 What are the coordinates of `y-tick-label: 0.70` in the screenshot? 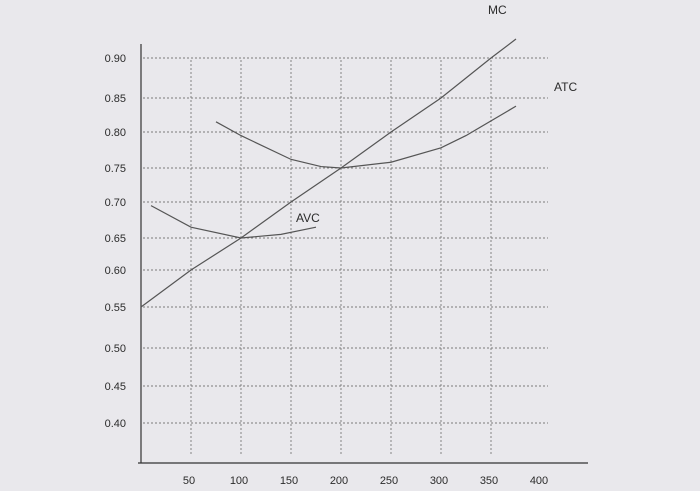 It's located at (115, 203).